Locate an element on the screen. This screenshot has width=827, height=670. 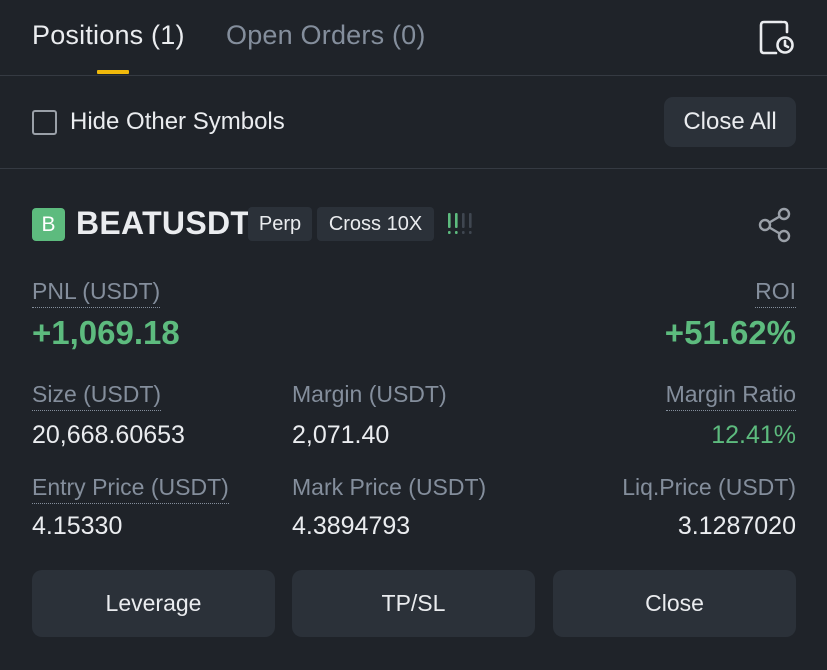
hide-other-symbols-checkbox is located at coordinates (44, 122).